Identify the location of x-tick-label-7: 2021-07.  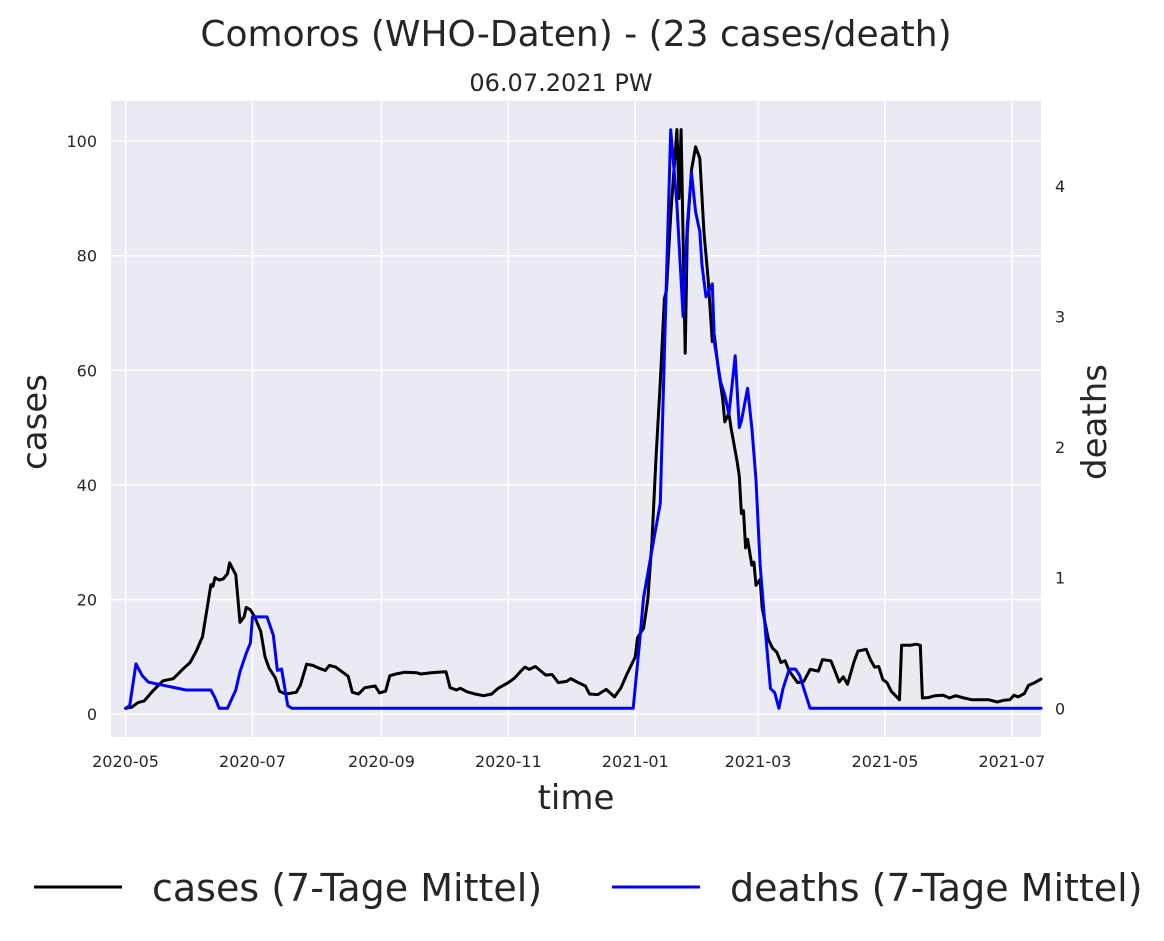
(1011, 761).